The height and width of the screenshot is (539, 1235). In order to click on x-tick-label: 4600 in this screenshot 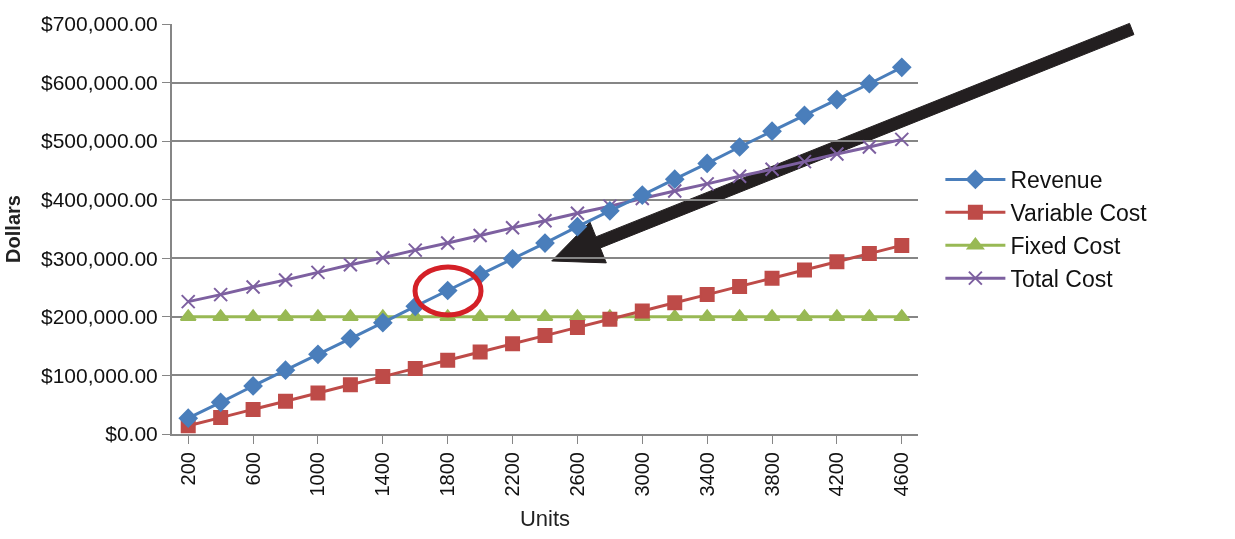, I will do `click(901, 474)`.